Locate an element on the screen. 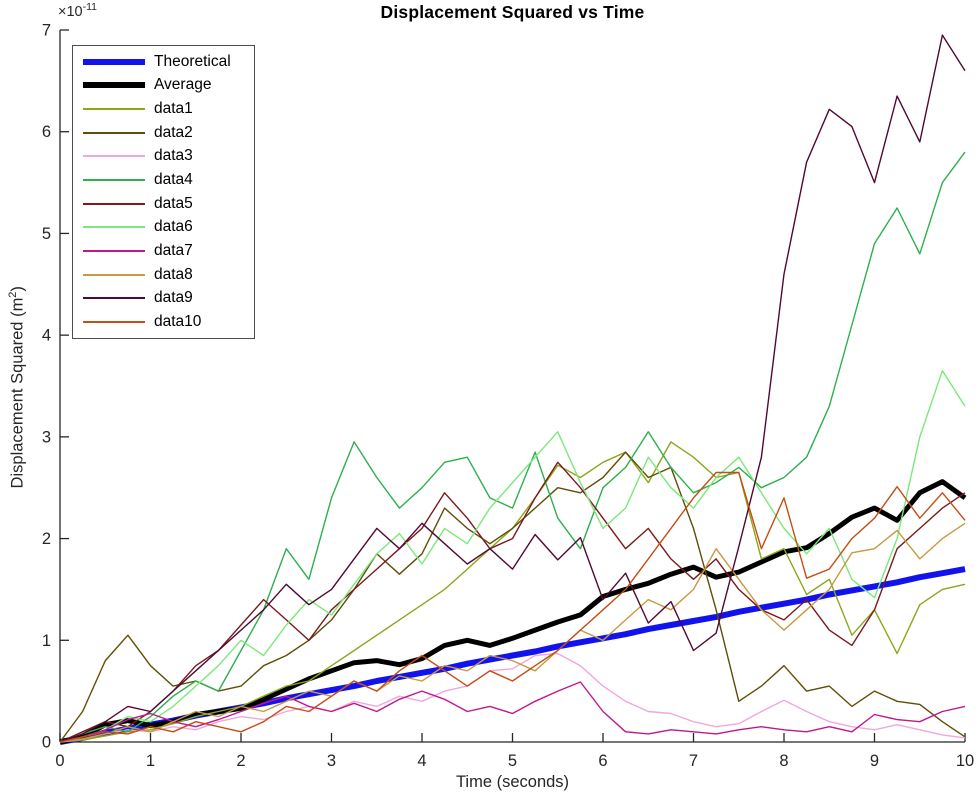 This screenshot has height=807, width=976. legend-label: data5 is located at coordinates (173, 203).